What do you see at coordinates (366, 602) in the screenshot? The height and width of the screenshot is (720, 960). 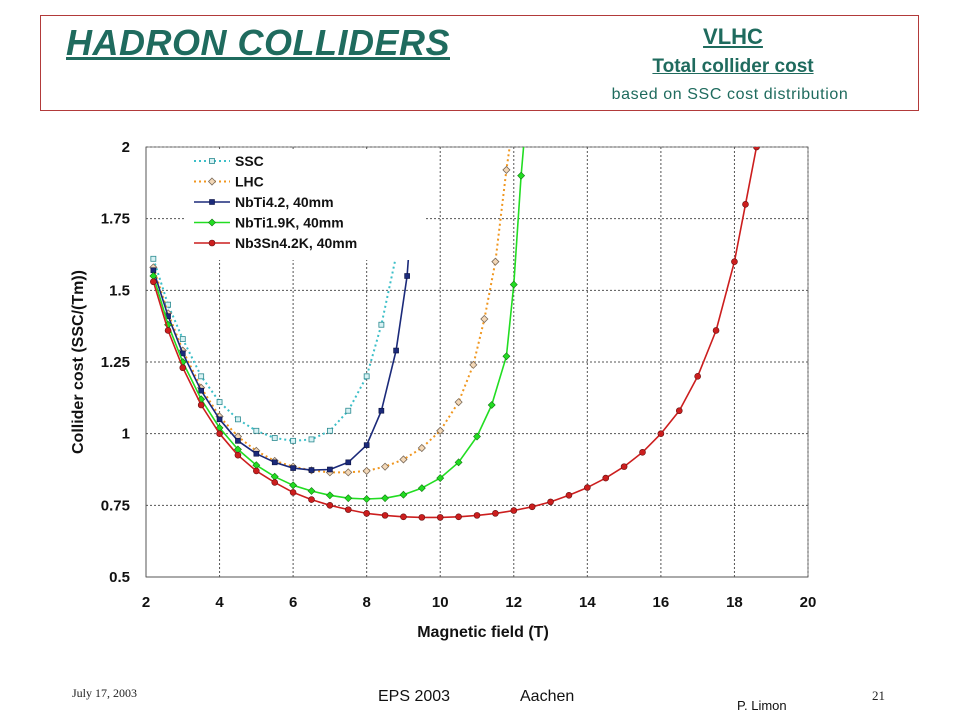 I see `x-tick-label: 8` at bounding box center [366, 602].